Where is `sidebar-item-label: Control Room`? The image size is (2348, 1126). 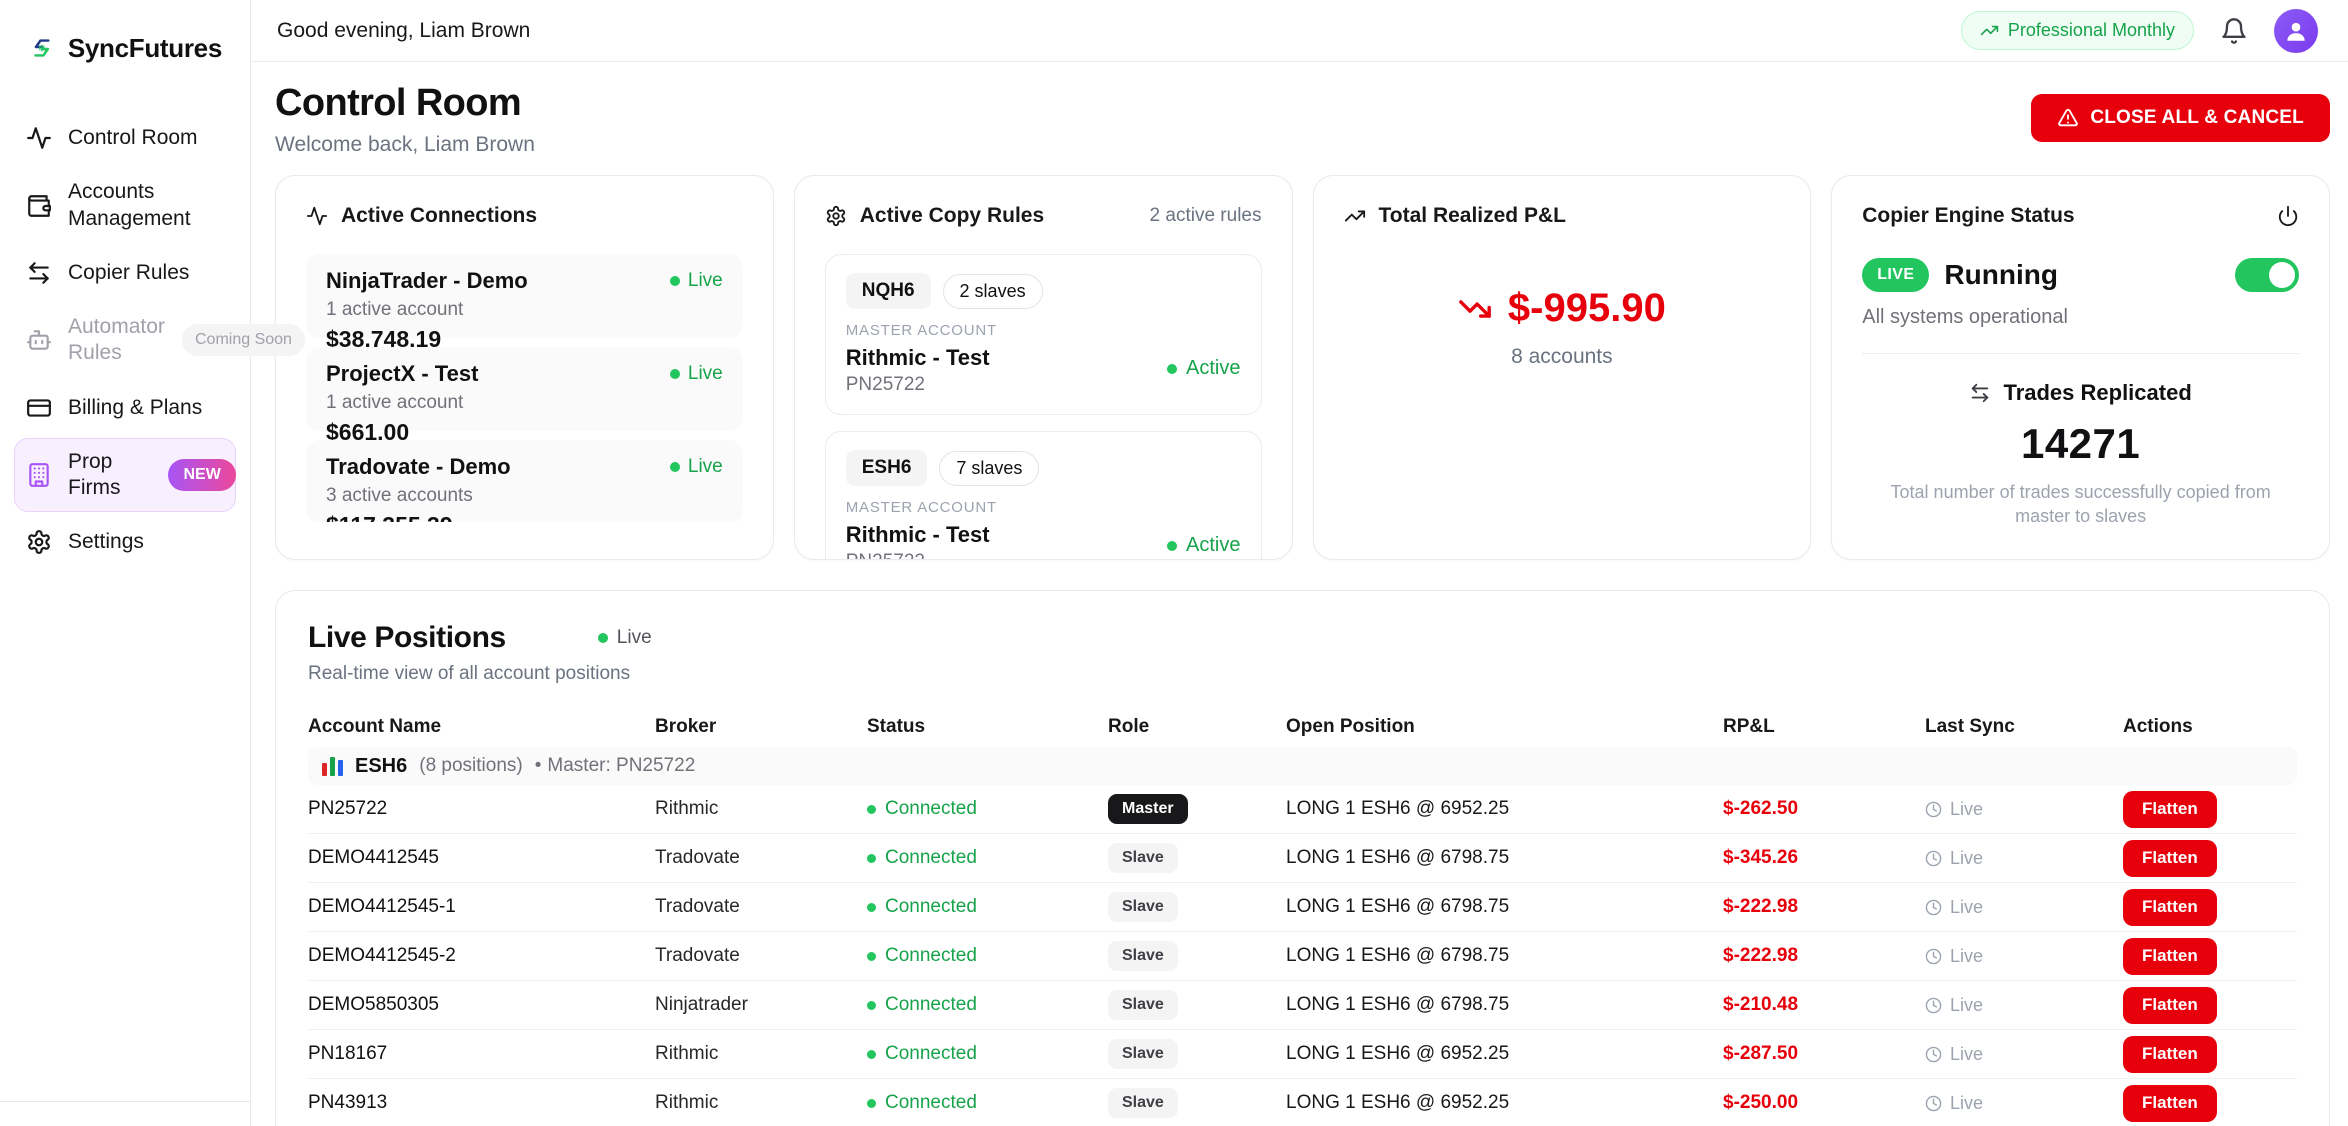
sidebar-item-label: Control Room is located at coordinates (133, 137).